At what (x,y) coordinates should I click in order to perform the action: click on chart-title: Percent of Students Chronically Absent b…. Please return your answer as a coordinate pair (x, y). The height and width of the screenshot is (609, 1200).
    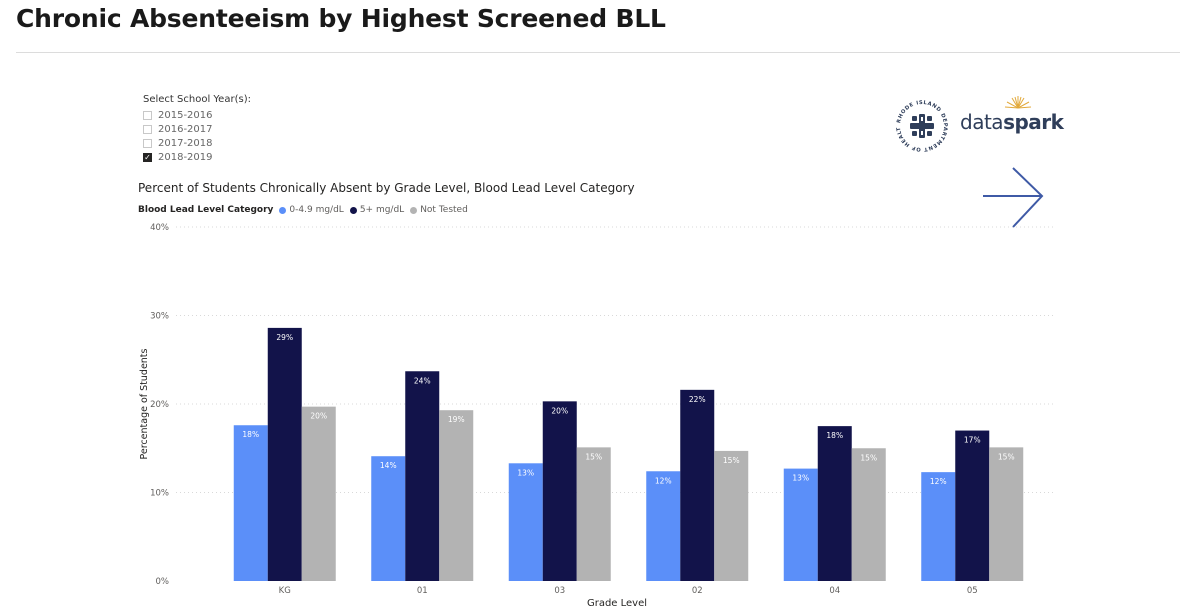
    Looking at the image, I should click on (386, 188).